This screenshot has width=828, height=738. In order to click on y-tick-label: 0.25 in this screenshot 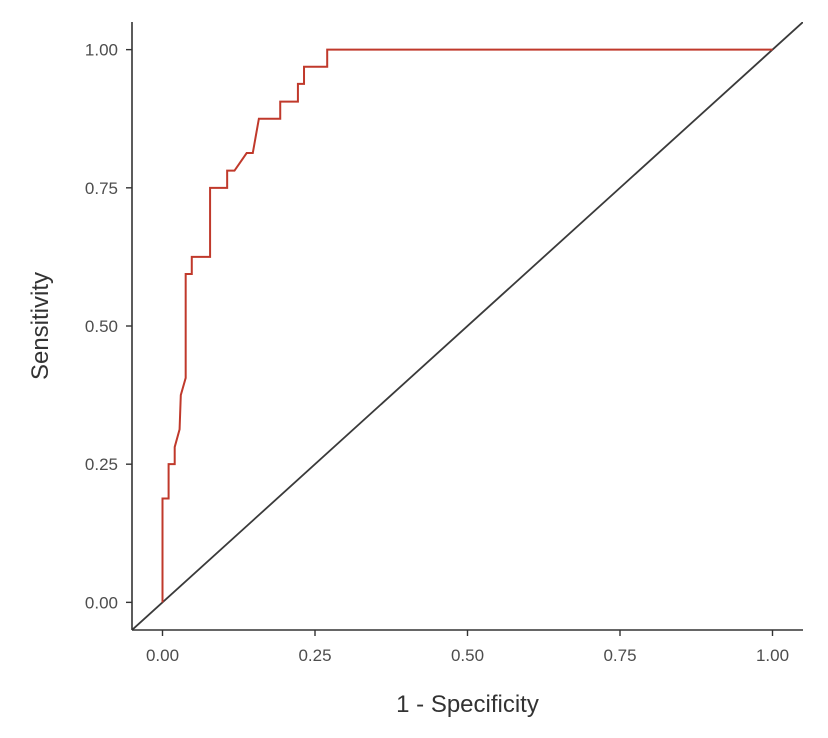, I will do `click(101, 464)`.